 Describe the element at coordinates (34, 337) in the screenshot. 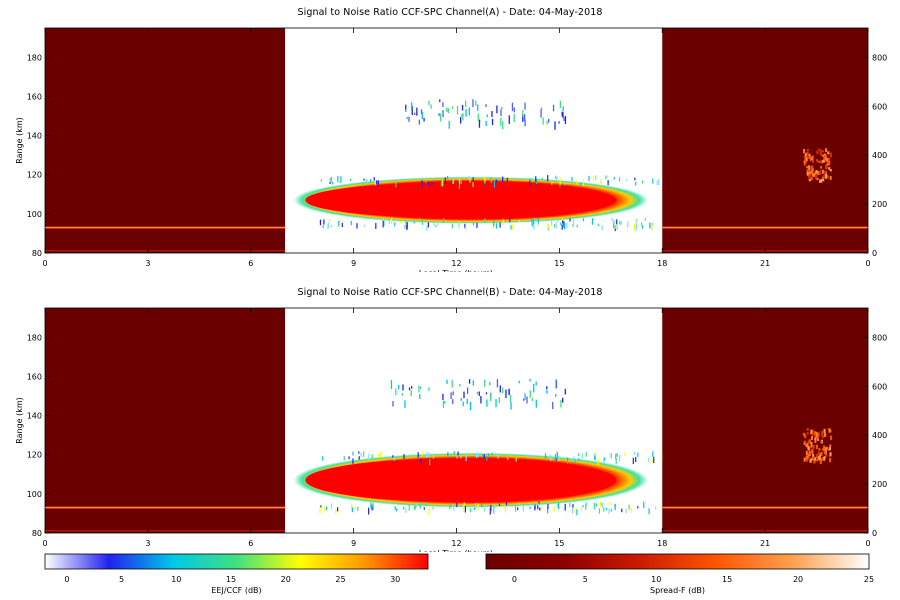

I see `y-tick-label: 180` at that location.